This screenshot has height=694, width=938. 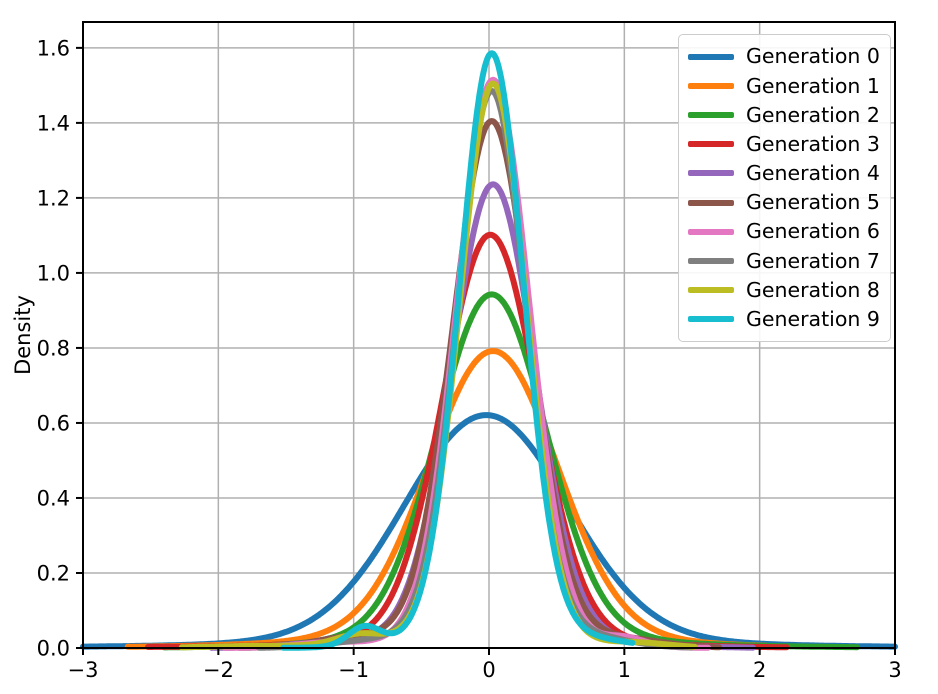 What do you see at coordinates (624, 670) in the screenshot?
I see `x-tick-label: 1` at bounding box center [624, 670].